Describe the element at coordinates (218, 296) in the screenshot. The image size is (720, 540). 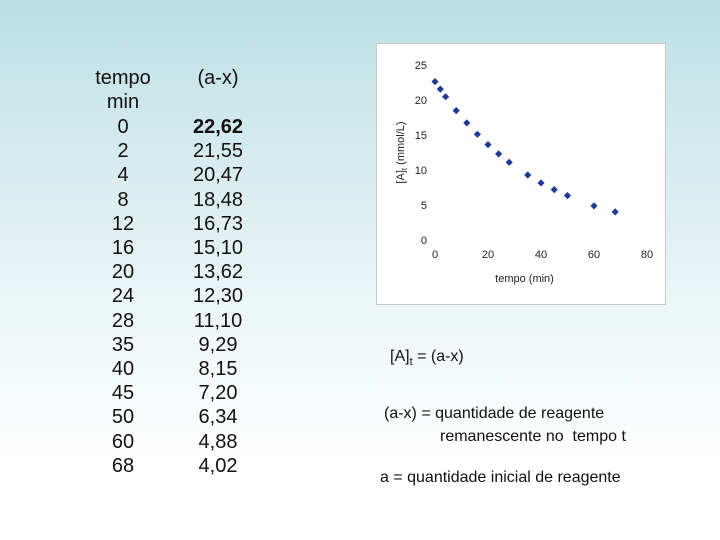
I see `table-cell-value: 12,30` at that location.